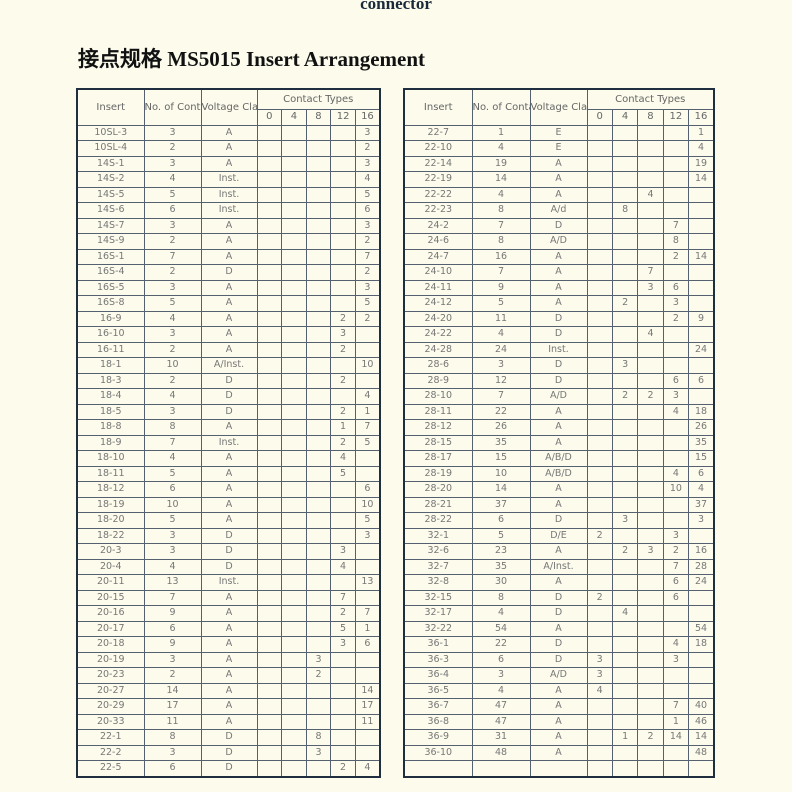  I want to click on cell-contacts: 35, so click(501, 566).